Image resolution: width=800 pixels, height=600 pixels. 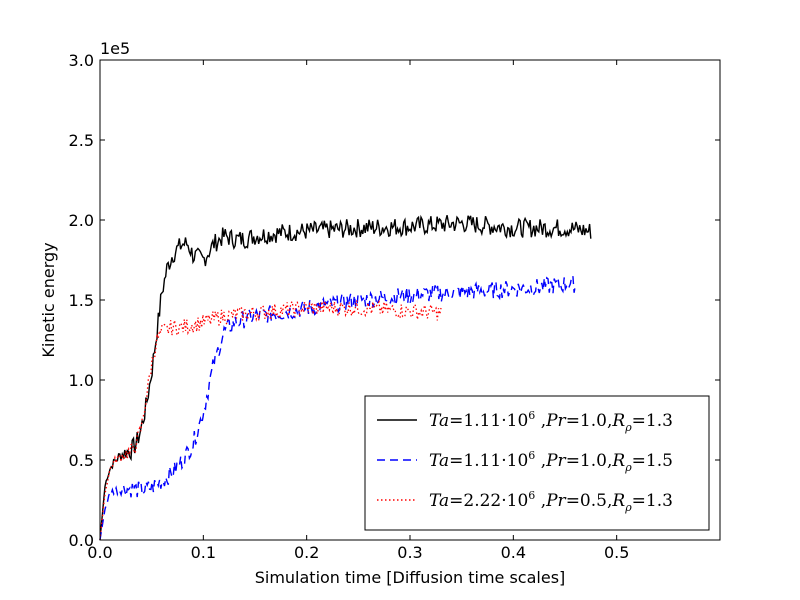 I want to click on y-tick-label: 0.5, so click(x=81, y=460).